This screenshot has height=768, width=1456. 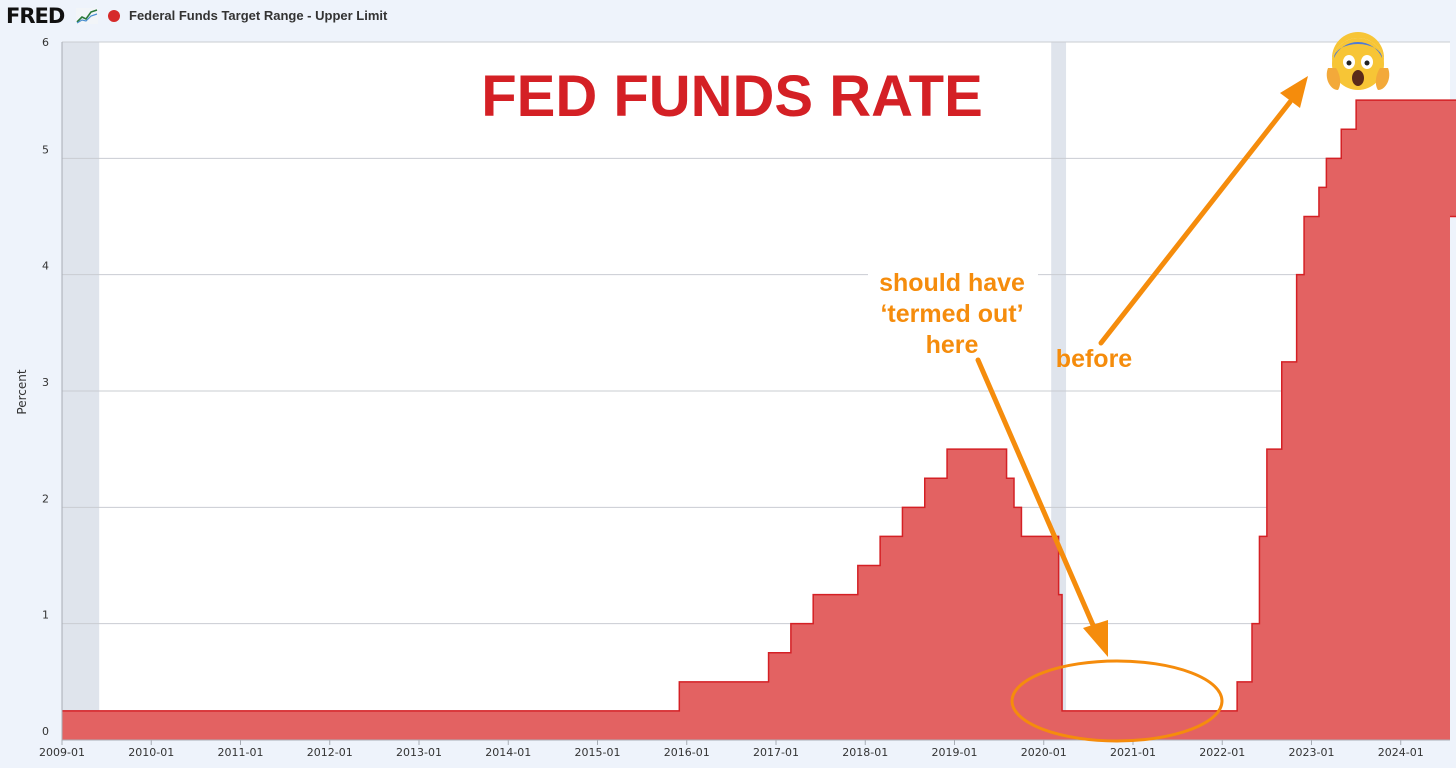 What do you see at coordinates (258, 15) in the screenshot?
I see `legend-label: Federal Funds Target Range - Upper Limit` at bounding box center [258, 15].